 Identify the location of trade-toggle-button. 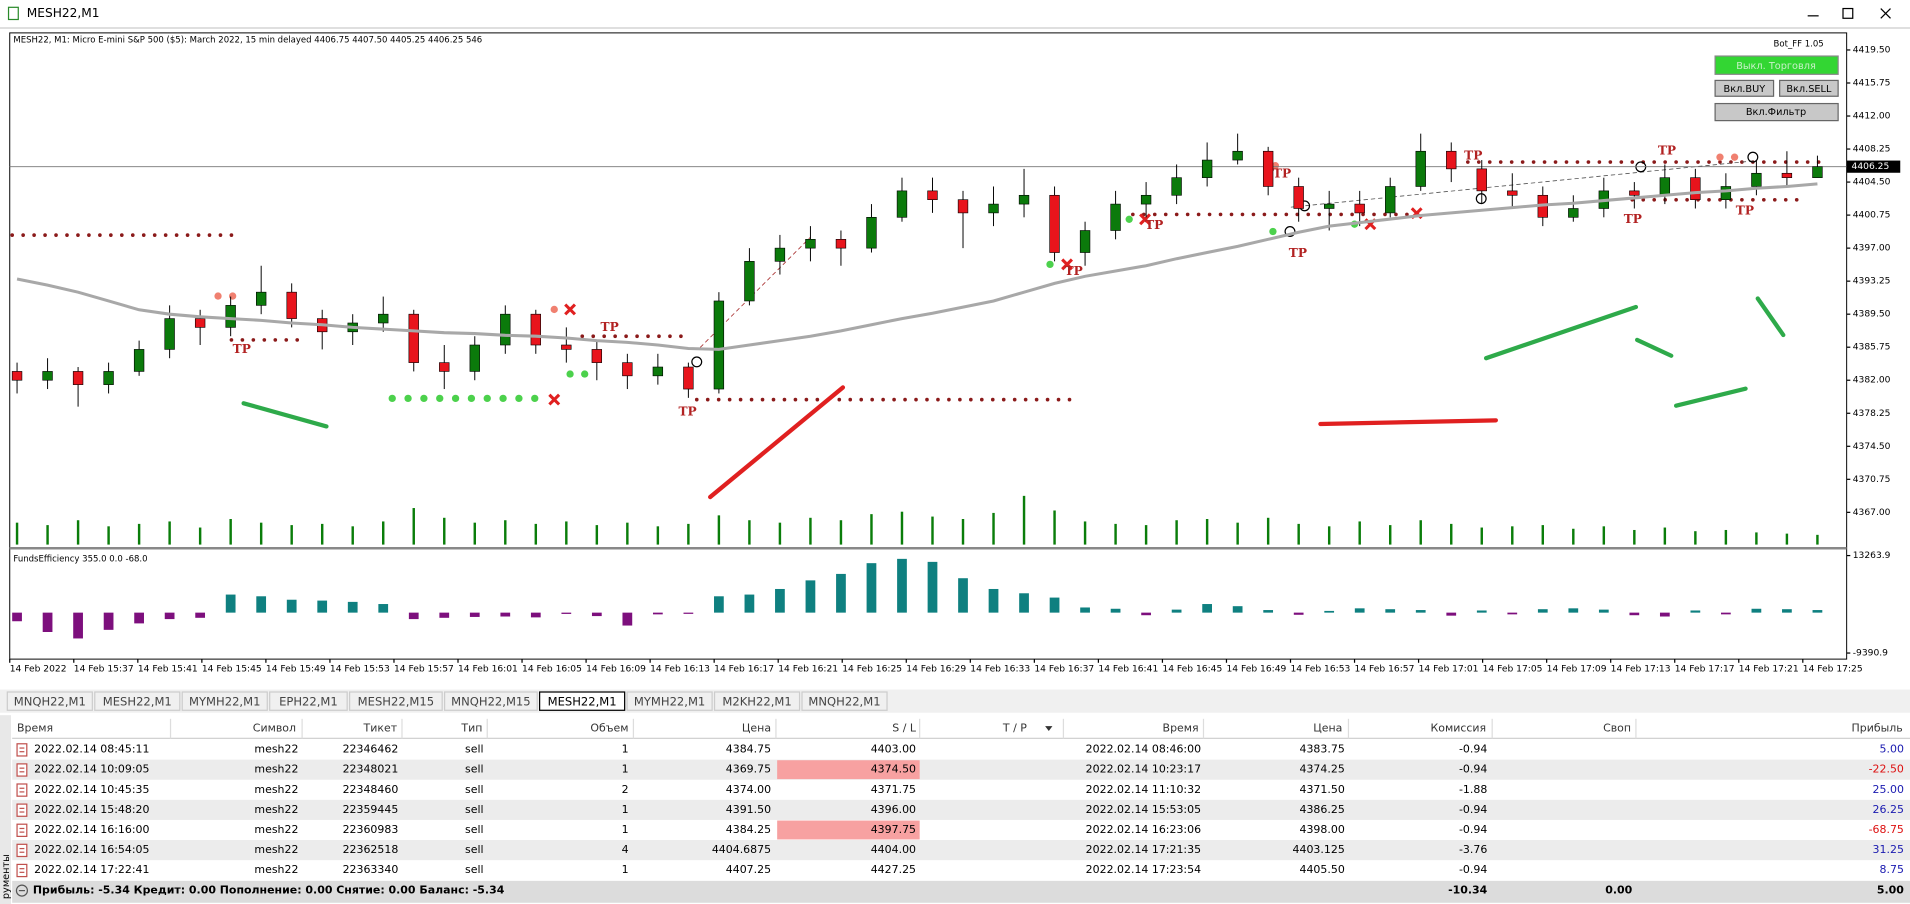
(1776, 65).